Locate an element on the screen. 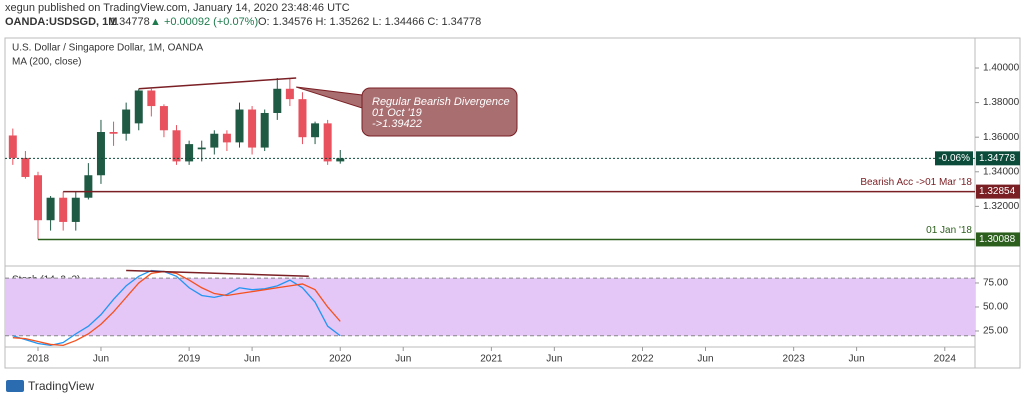  x-tick-label: 2020 is located at coordinates (340, 359).